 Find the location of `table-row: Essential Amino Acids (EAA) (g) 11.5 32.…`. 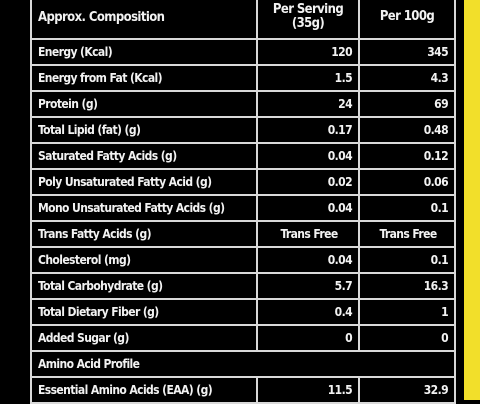

table-row: Essential Amino Acids (EAA) (g) 11.5 32.… is located at coordinates (243, 390).